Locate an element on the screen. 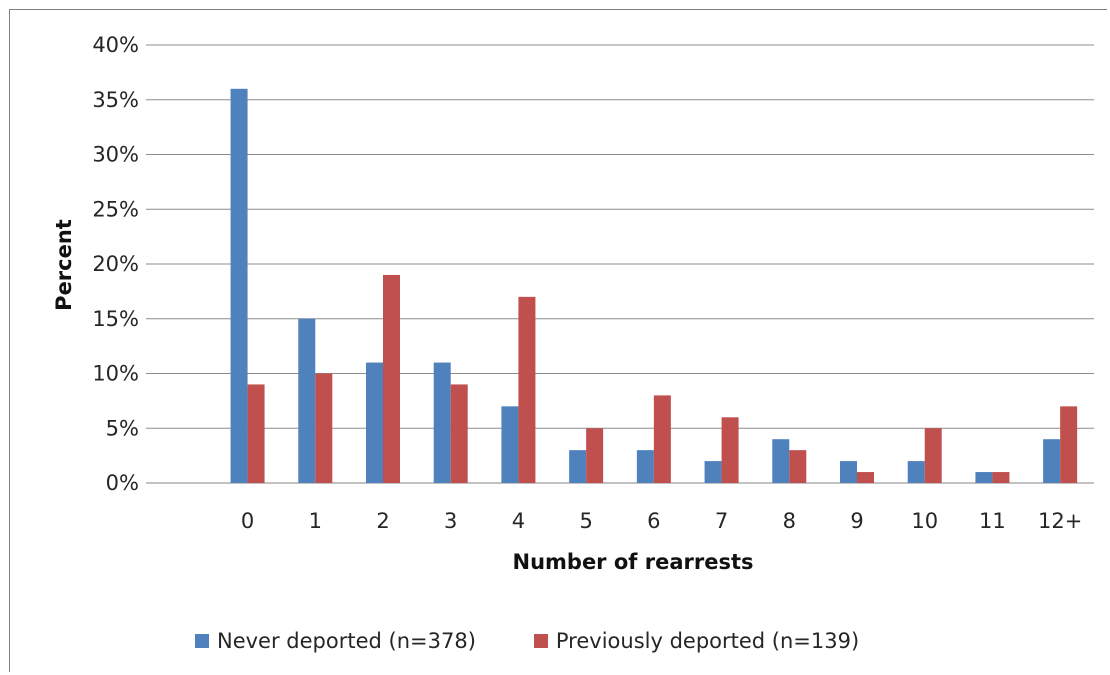 The image size is (1110, 675). y-tick-label: 5% is located at coordinates (122, 428).